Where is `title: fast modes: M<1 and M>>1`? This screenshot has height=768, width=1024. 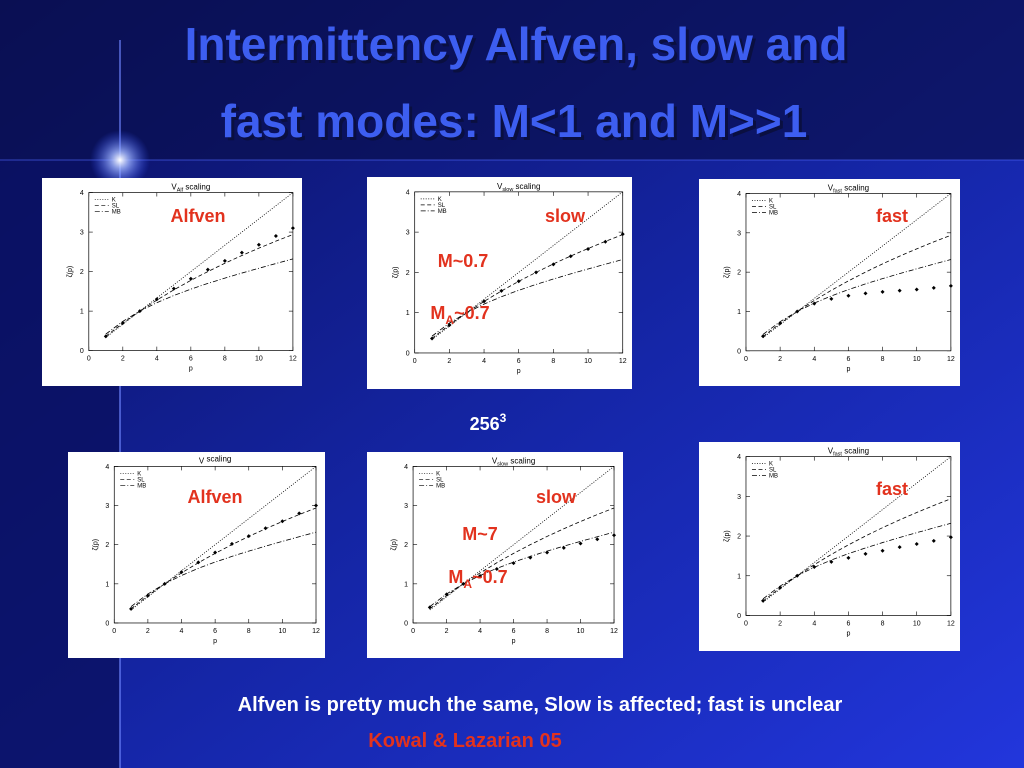
title: fast modes: M<1 and M>>1 is located at coordinates (514, 121).